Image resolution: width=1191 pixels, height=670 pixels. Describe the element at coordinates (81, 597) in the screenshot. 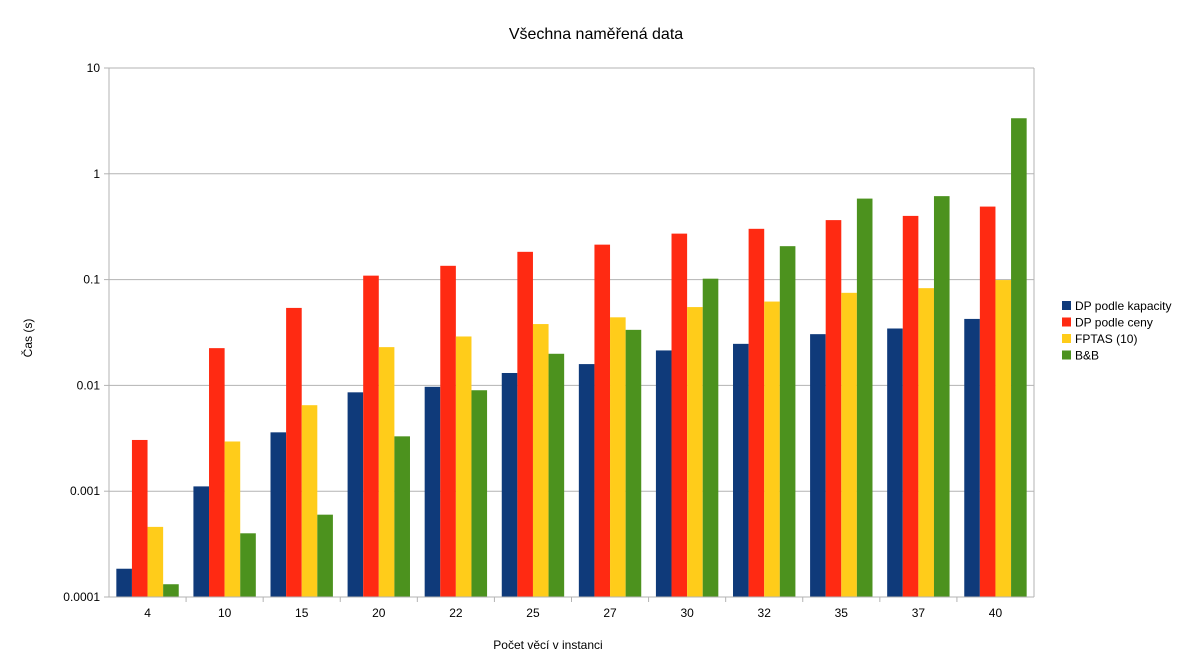

I see `y-tick-label: 0.0001` at that location.